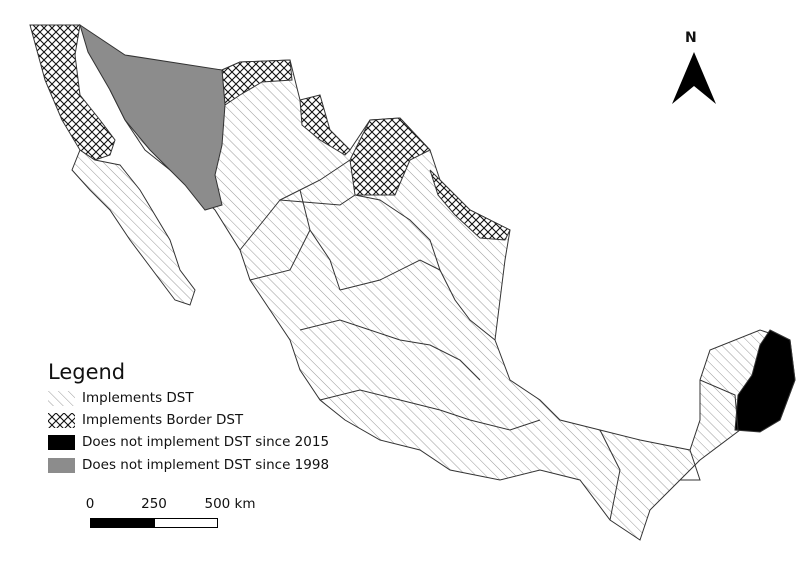 Image resolution: width=811 pixels, height=571 pixels. I want to click on diagonal-hatch-swatch-icon, so click(61, 398).